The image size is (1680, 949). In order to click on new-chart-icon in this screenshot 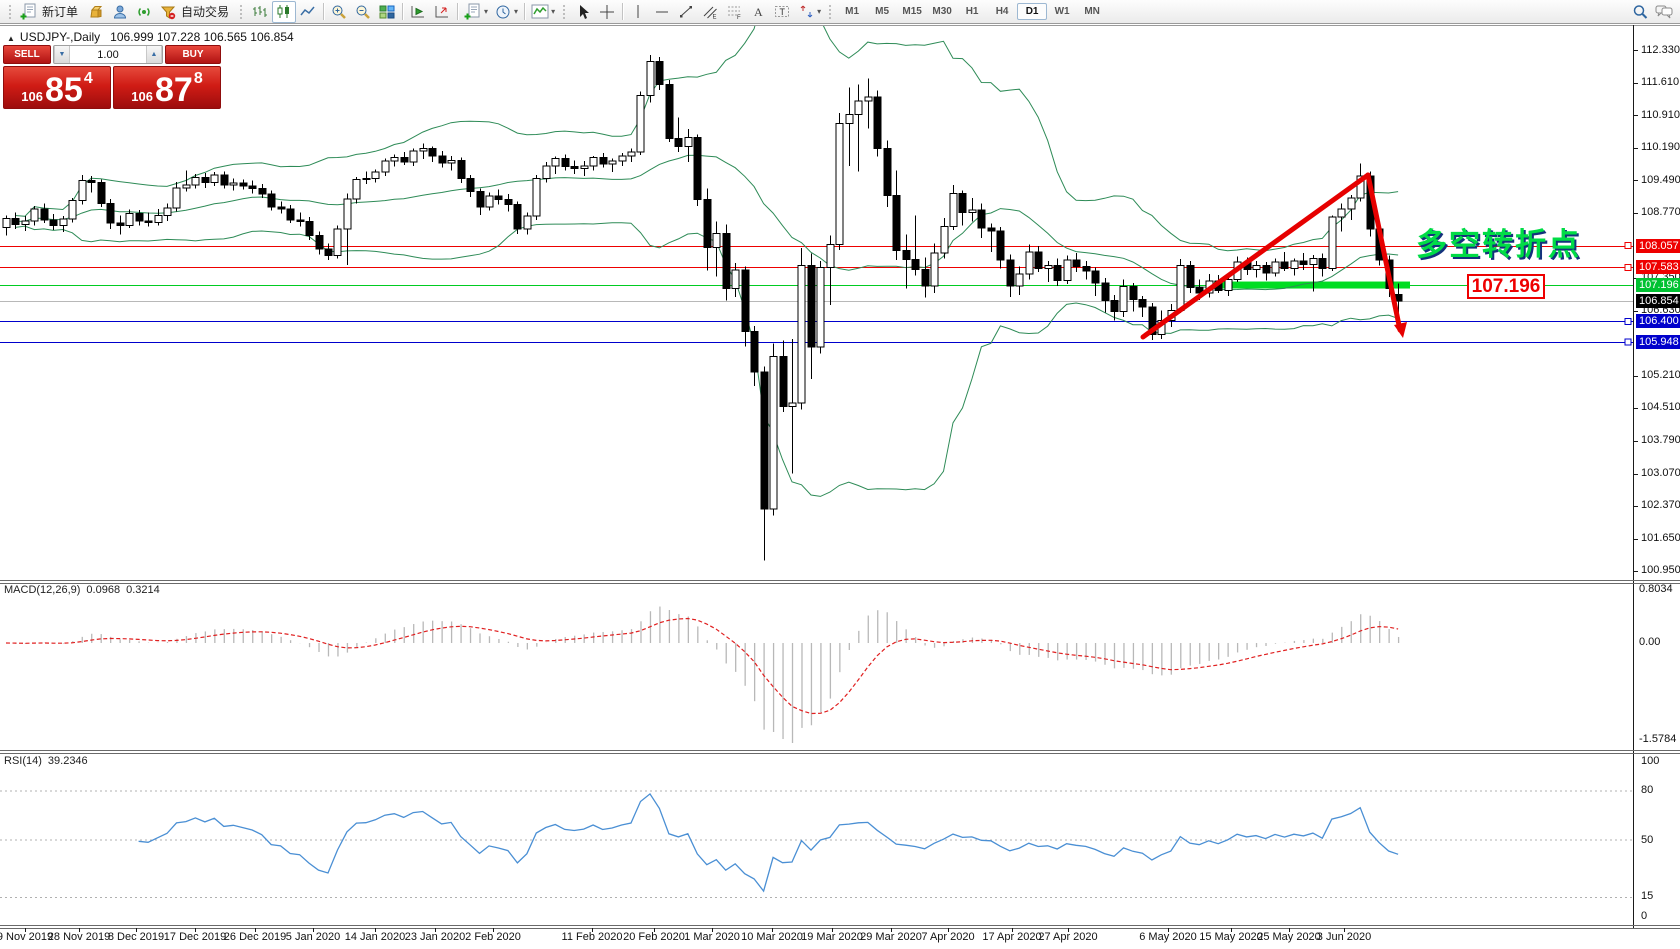, I will do `click(473, 12)`.